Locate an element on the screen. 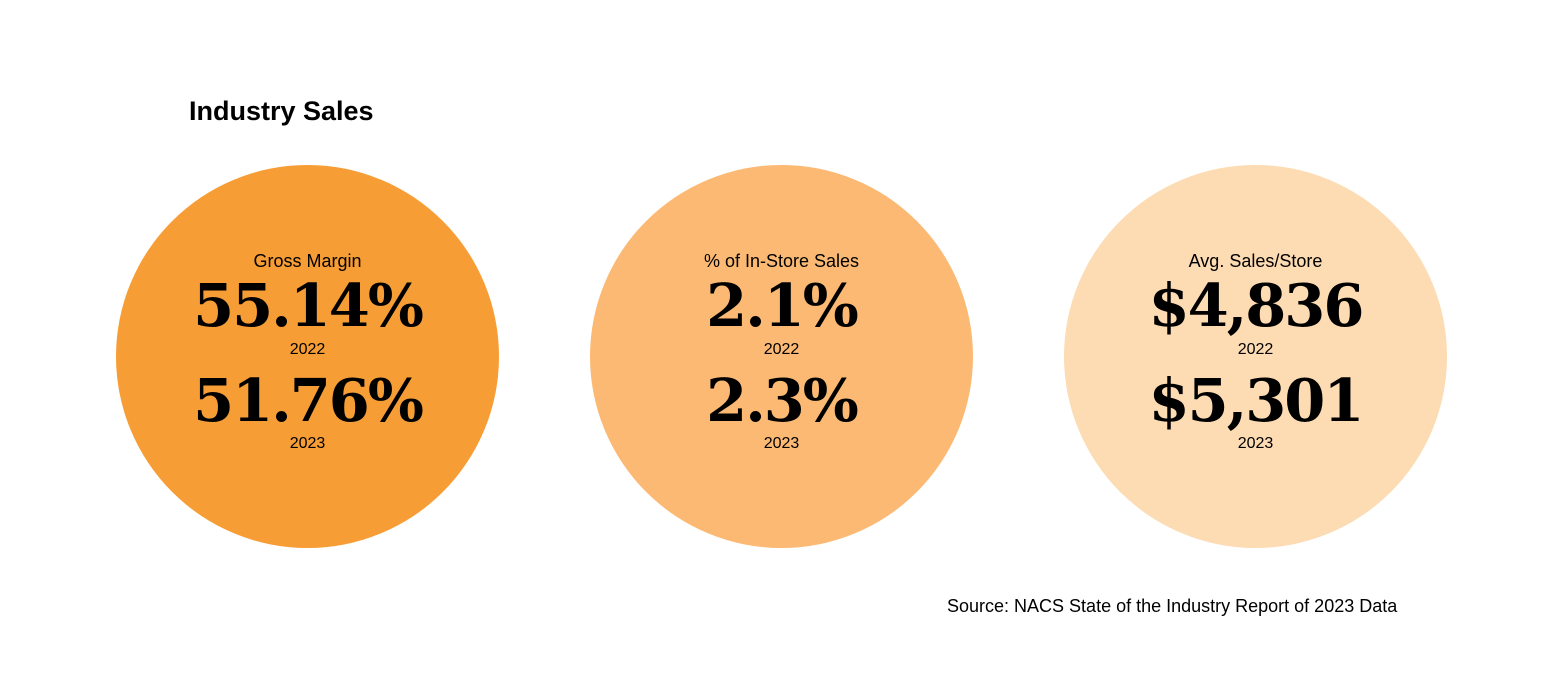 The height and width of the screenshot is (688, 1563). stat-label: Gross Margin is located at coordinates (307, 261).